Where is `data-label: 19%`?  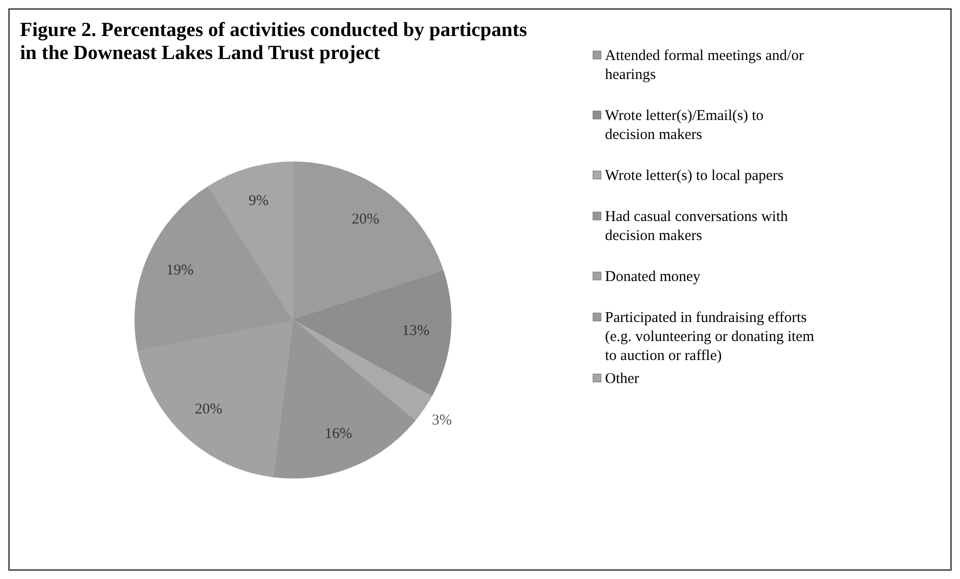
data-label: 19% is located at coordinates (180, 270).